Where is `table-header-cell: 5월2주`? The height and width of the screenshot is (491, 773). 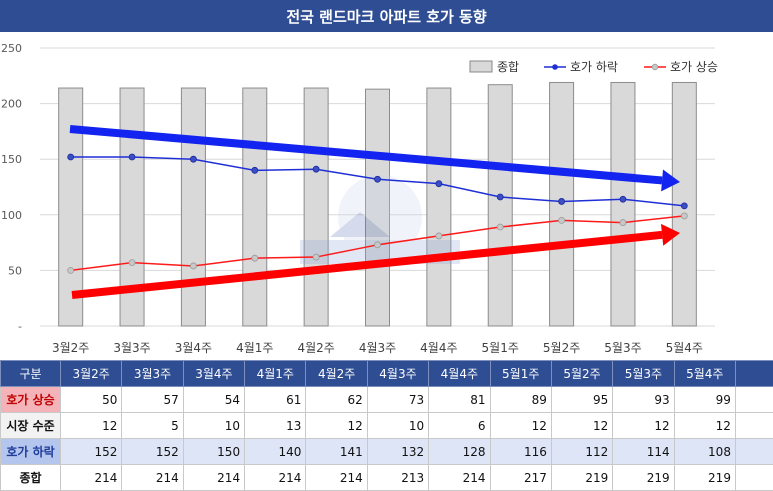 table-header-cell: 5월2주 is located at coordinates (581, 374).